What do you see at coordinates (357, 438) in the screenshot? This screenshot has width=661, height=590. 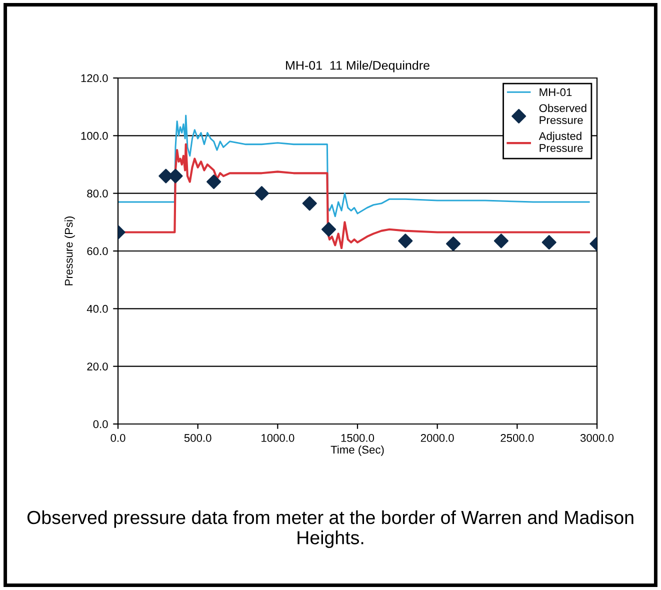 I see `x-tick-label: 1500.0` at bounding box center [357, 438].